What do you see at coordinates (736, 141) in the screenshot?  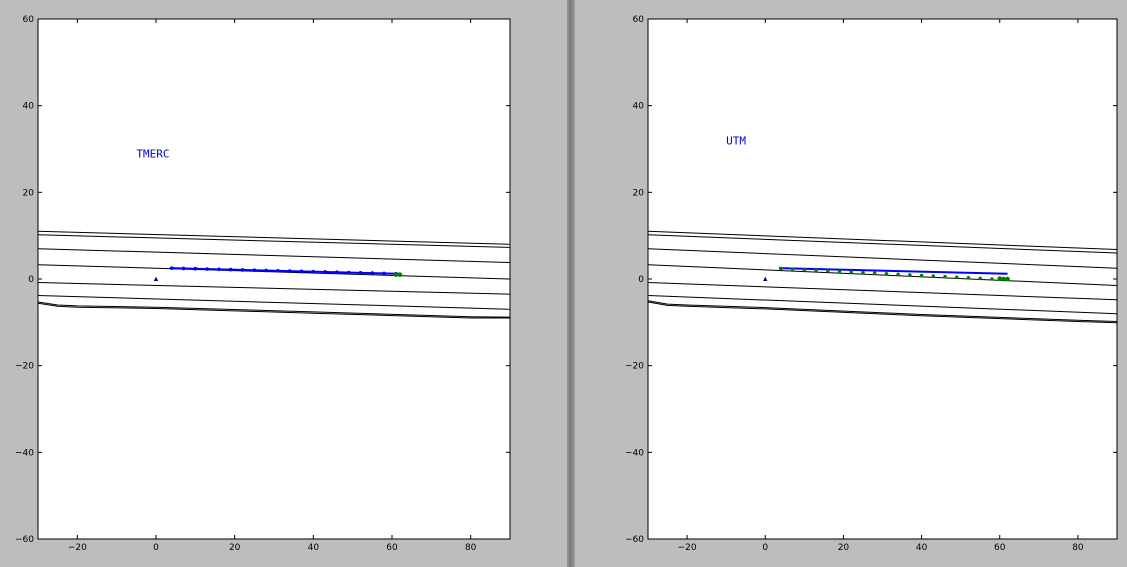 I see `projection-label: UTM` at bounding box center [736, 141].